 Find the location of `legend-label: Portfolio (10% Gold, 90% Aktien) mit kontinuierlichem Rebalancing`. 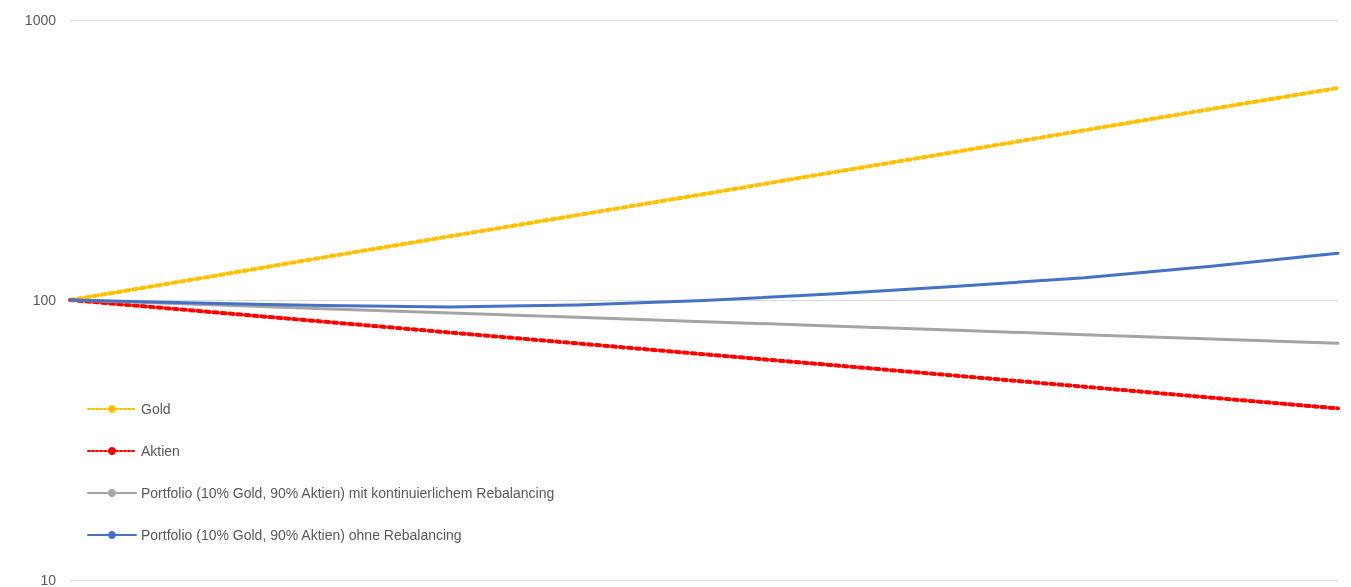

legend-label: Portfolio (10% Gold, 90% Aktien) mit kontinuierlichem Rebalancing is located at coordinates (348, 493).